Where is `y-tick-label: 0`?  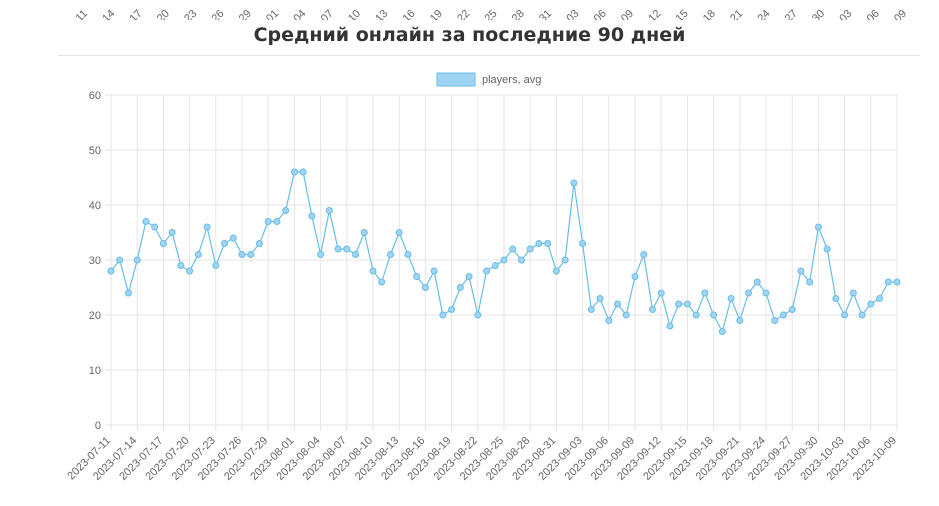 y-tick-label: 0 is located at coordinates (98, 426).